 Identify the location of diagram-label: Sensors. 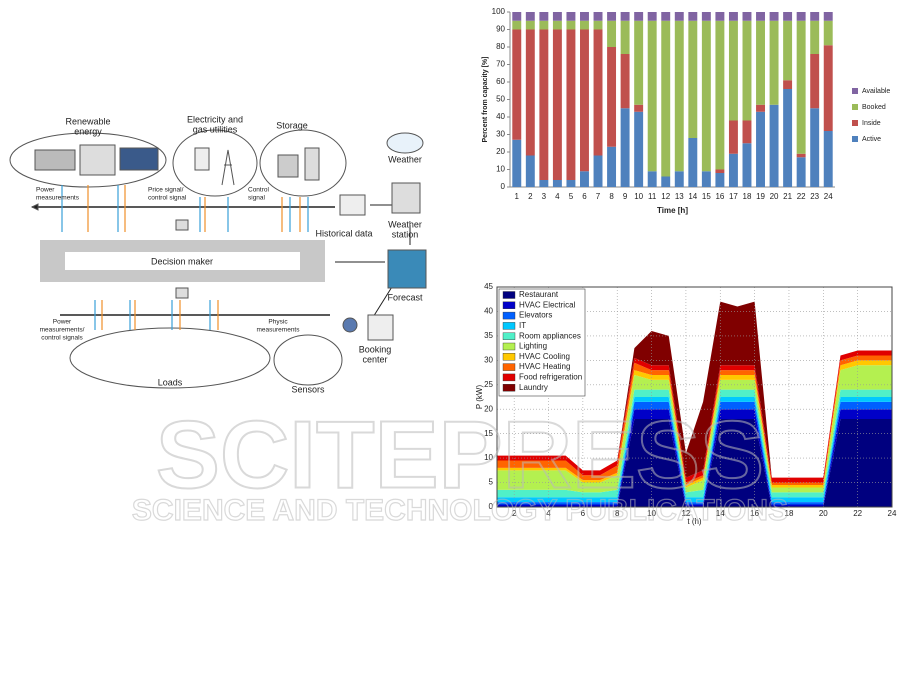
(308, 389).